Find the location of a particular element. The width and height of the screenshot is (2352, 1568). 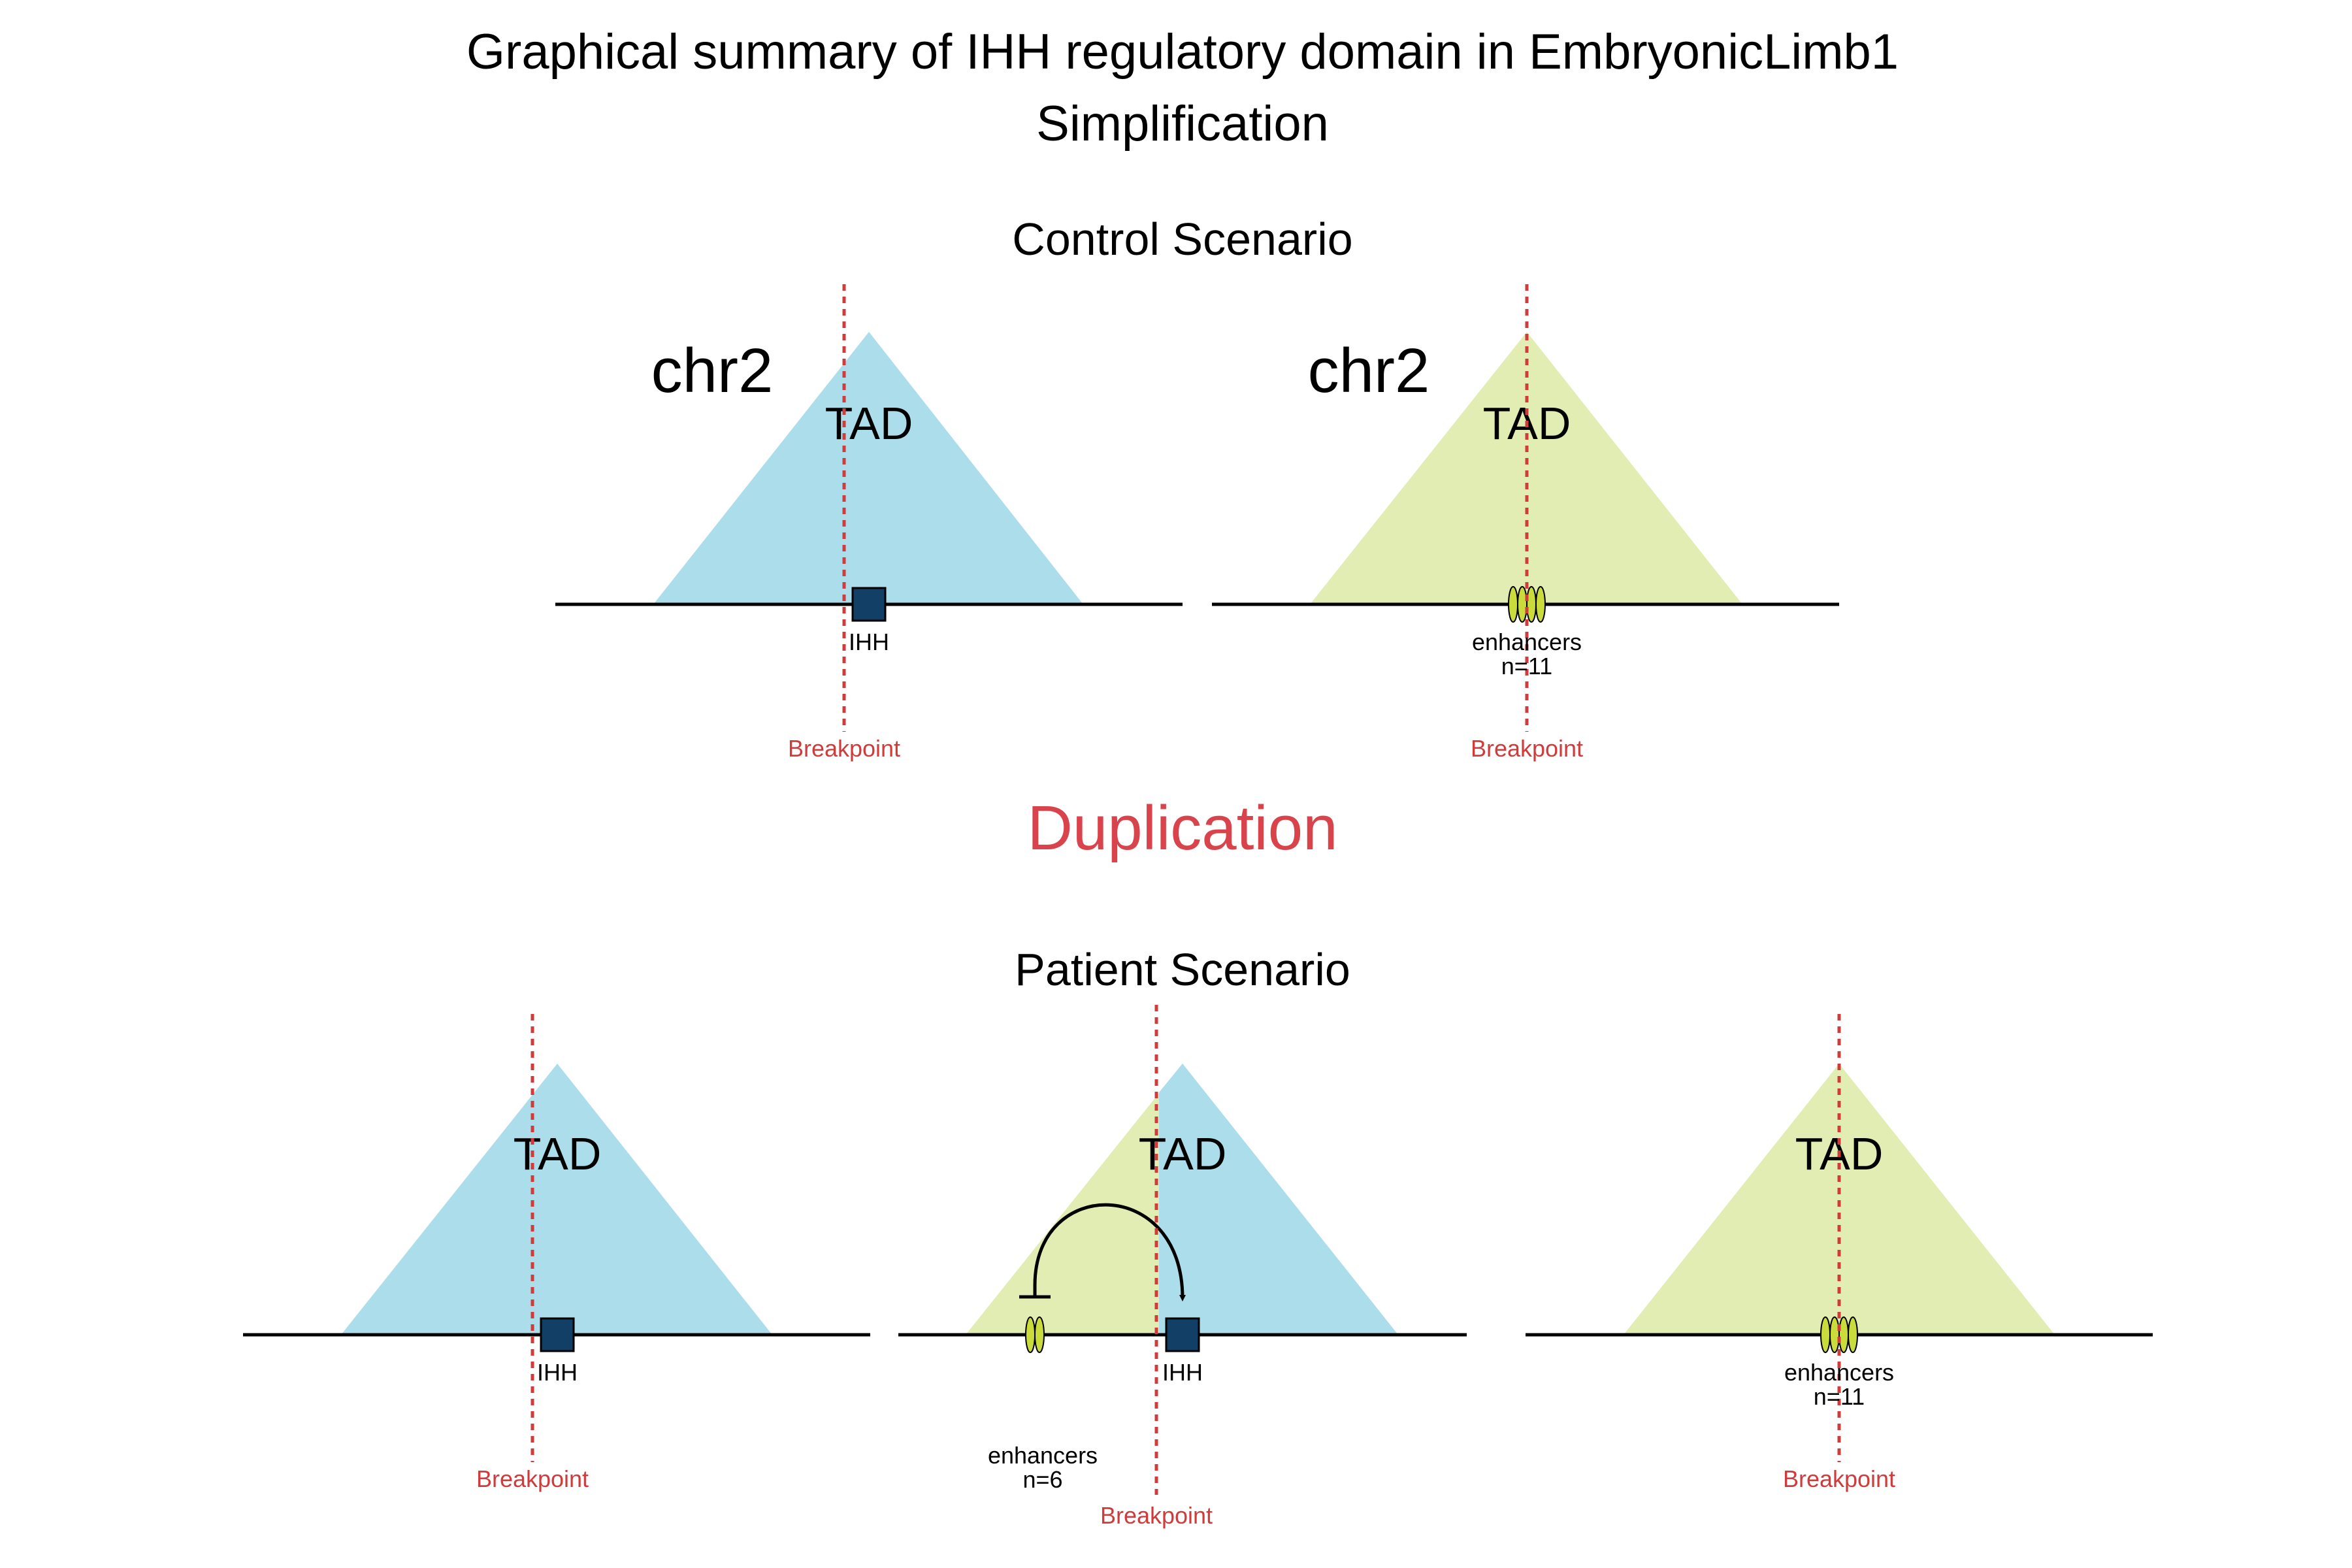

diagram-subtitle: Simplification is located at coordinates (1182, 124).